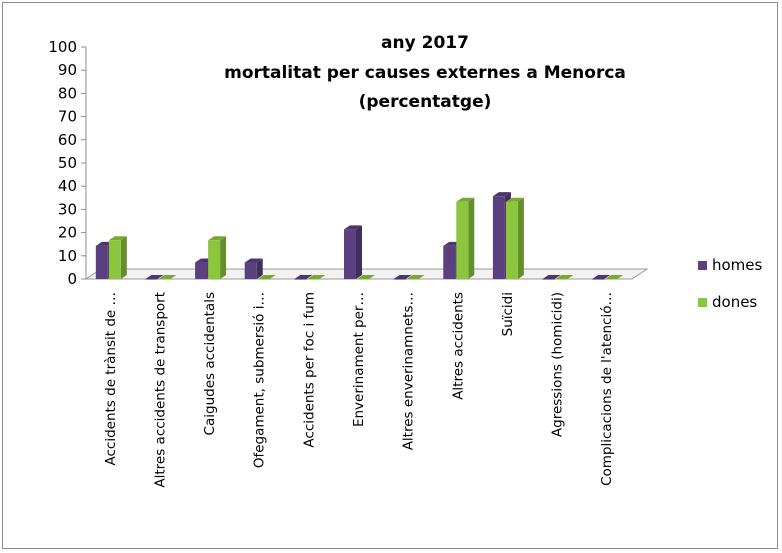 This screenshot has height=553, width=782. Describe the element at coordinates (558, 364) in the screenshot. I see `x-tick-label: Agressions (homicidi)` at that location.